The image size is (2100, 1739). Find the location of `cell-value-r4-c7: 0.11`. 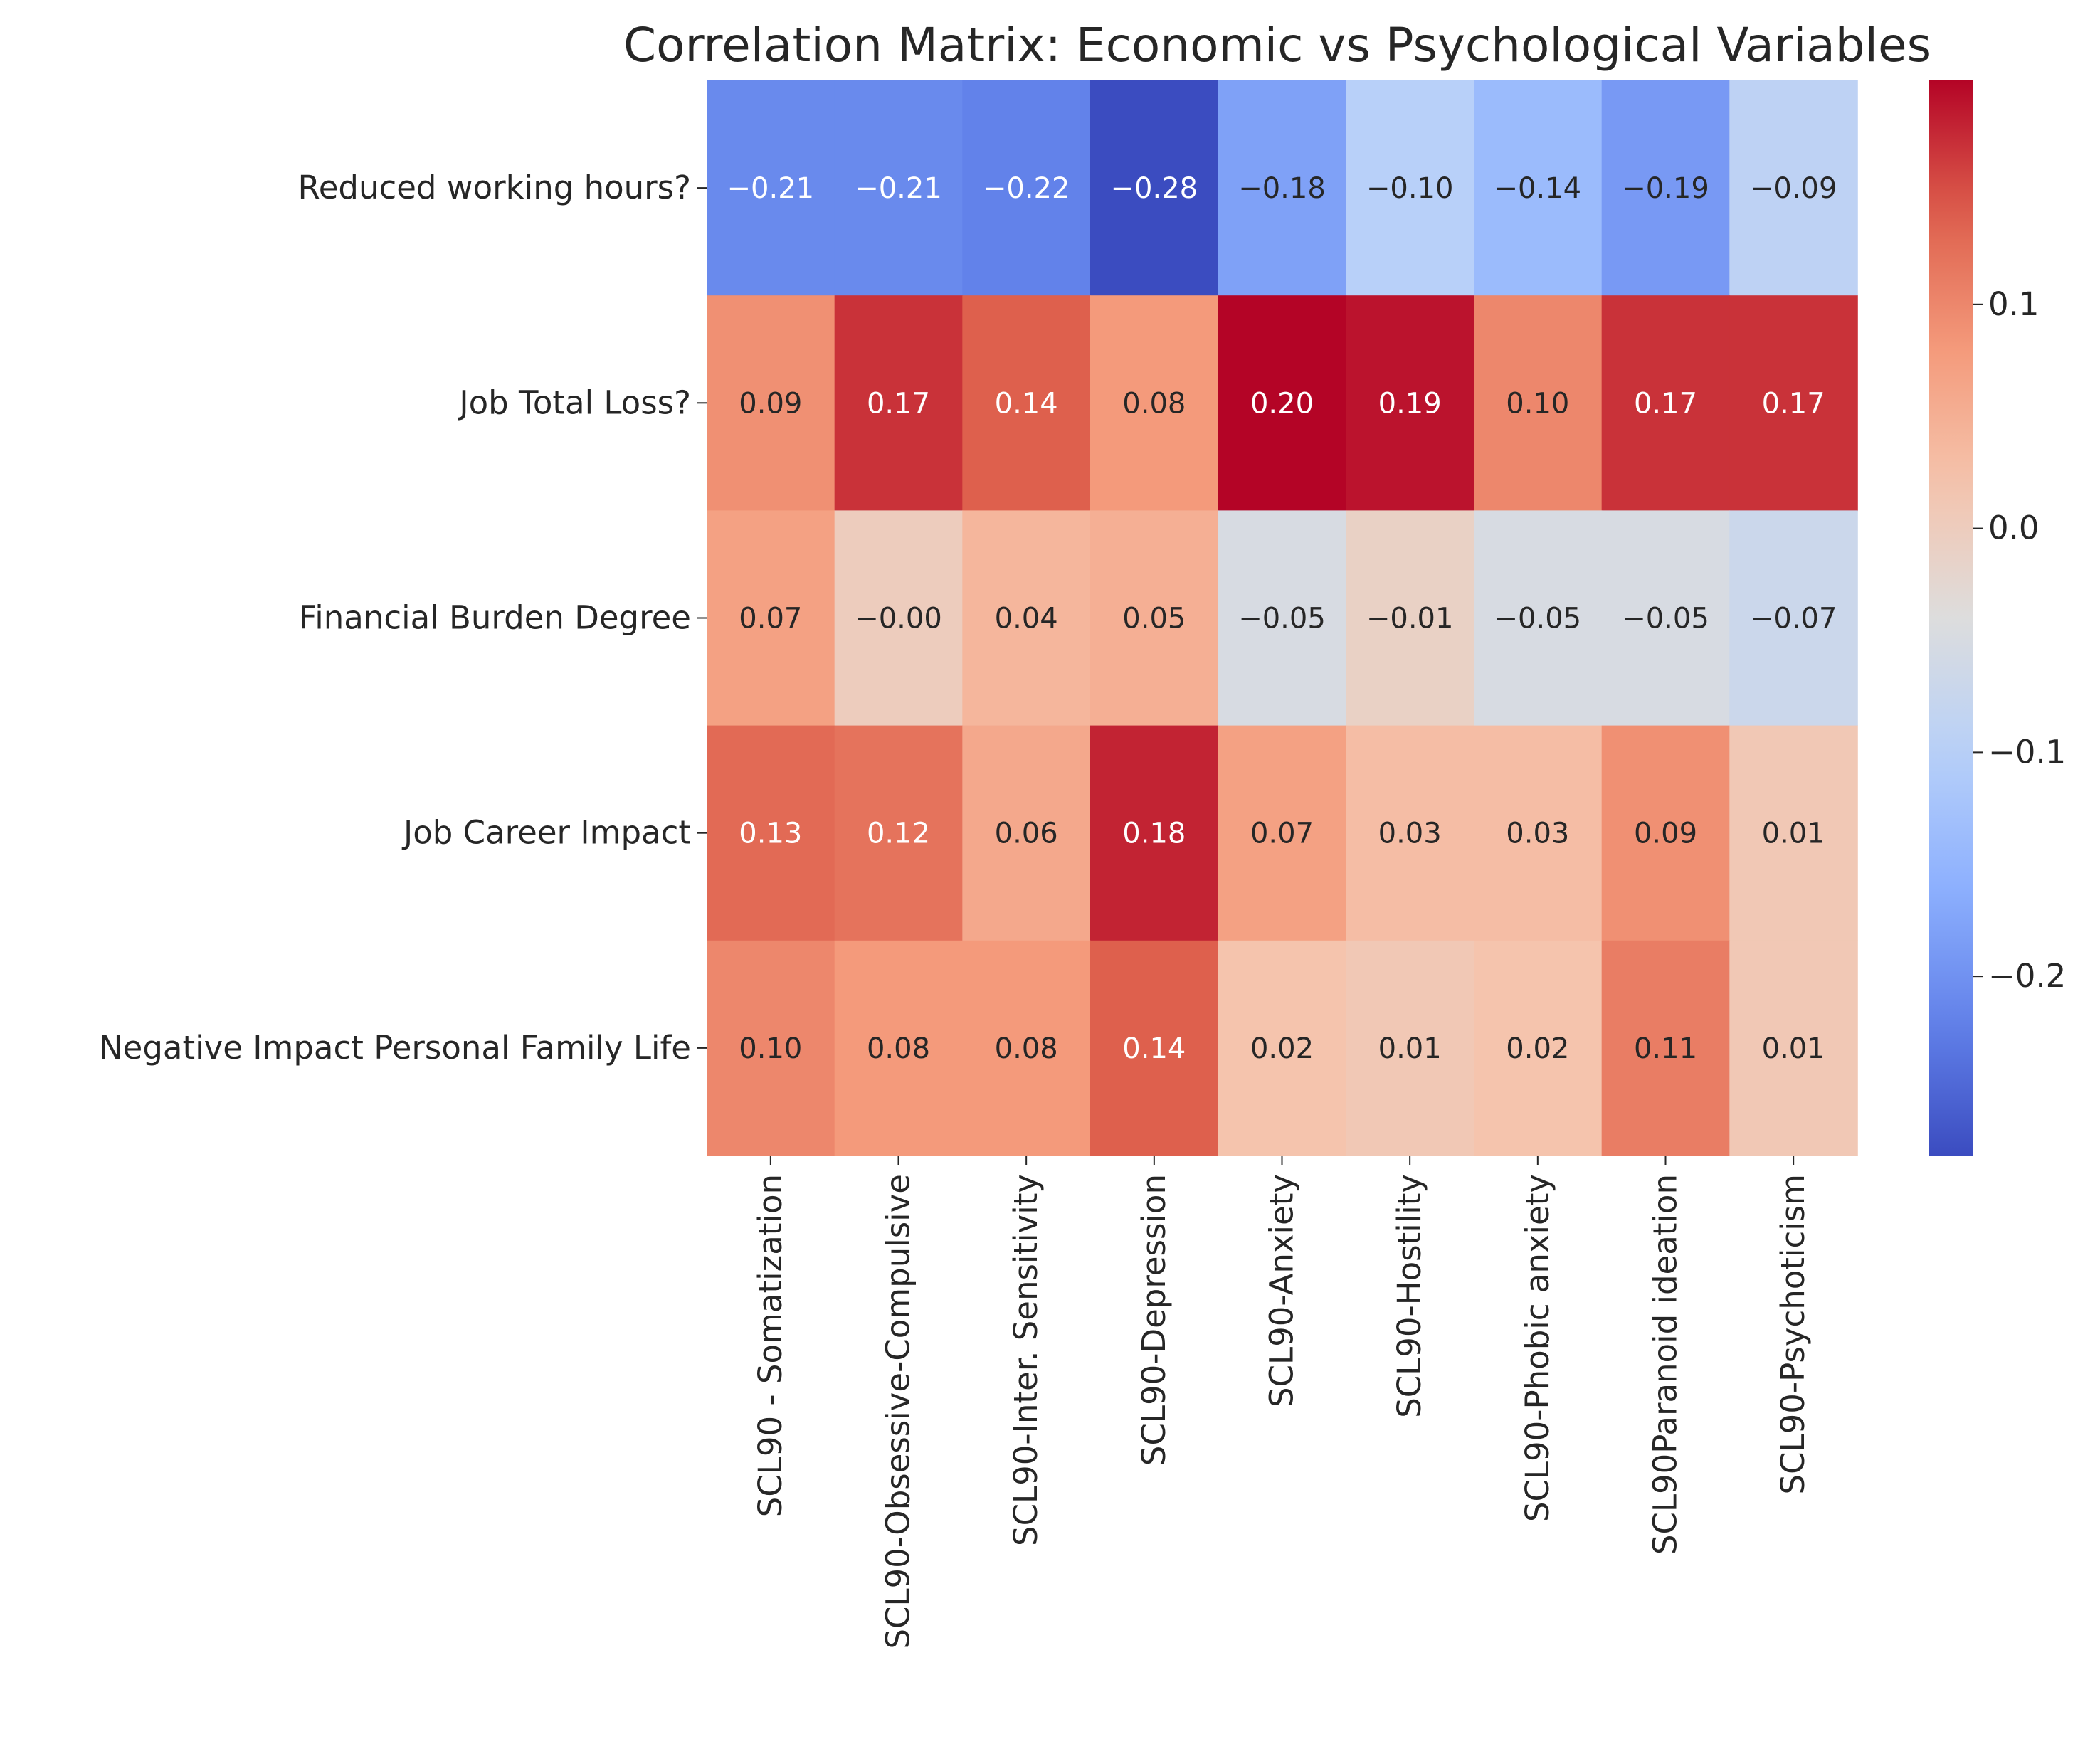

cell-value-r4-c7: 0.11 is located at coordinates (1665, 1049).